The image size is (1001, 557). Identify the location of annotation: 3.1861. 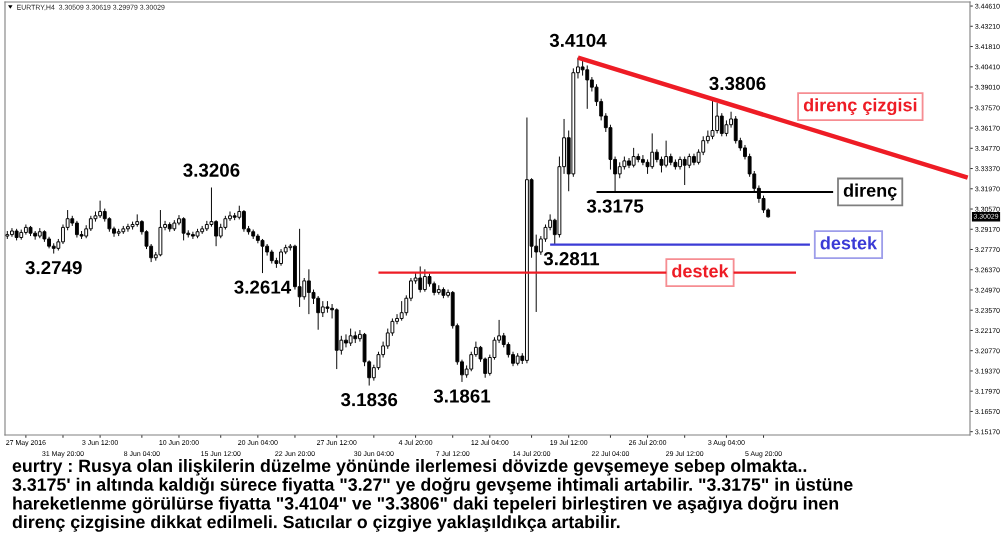
(462, 396).